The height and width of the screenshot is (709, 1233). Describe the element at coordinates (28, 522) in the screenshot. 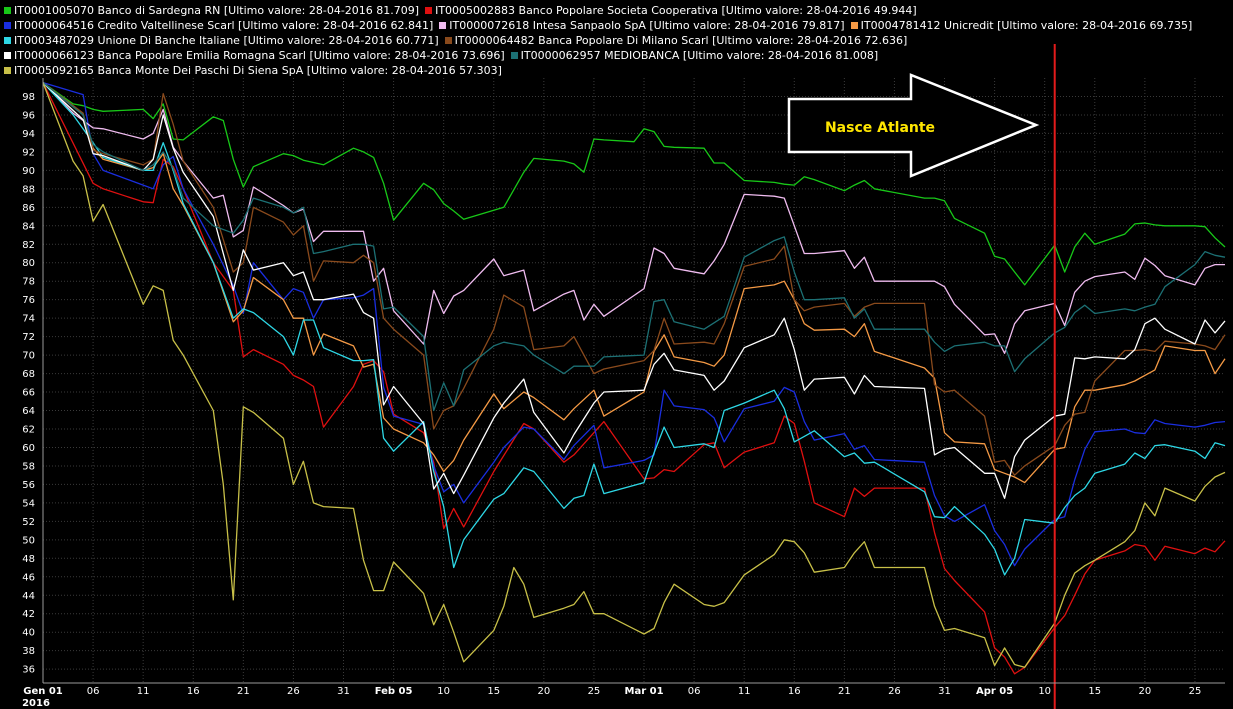

I see `y-tick-label: 52` at that location.